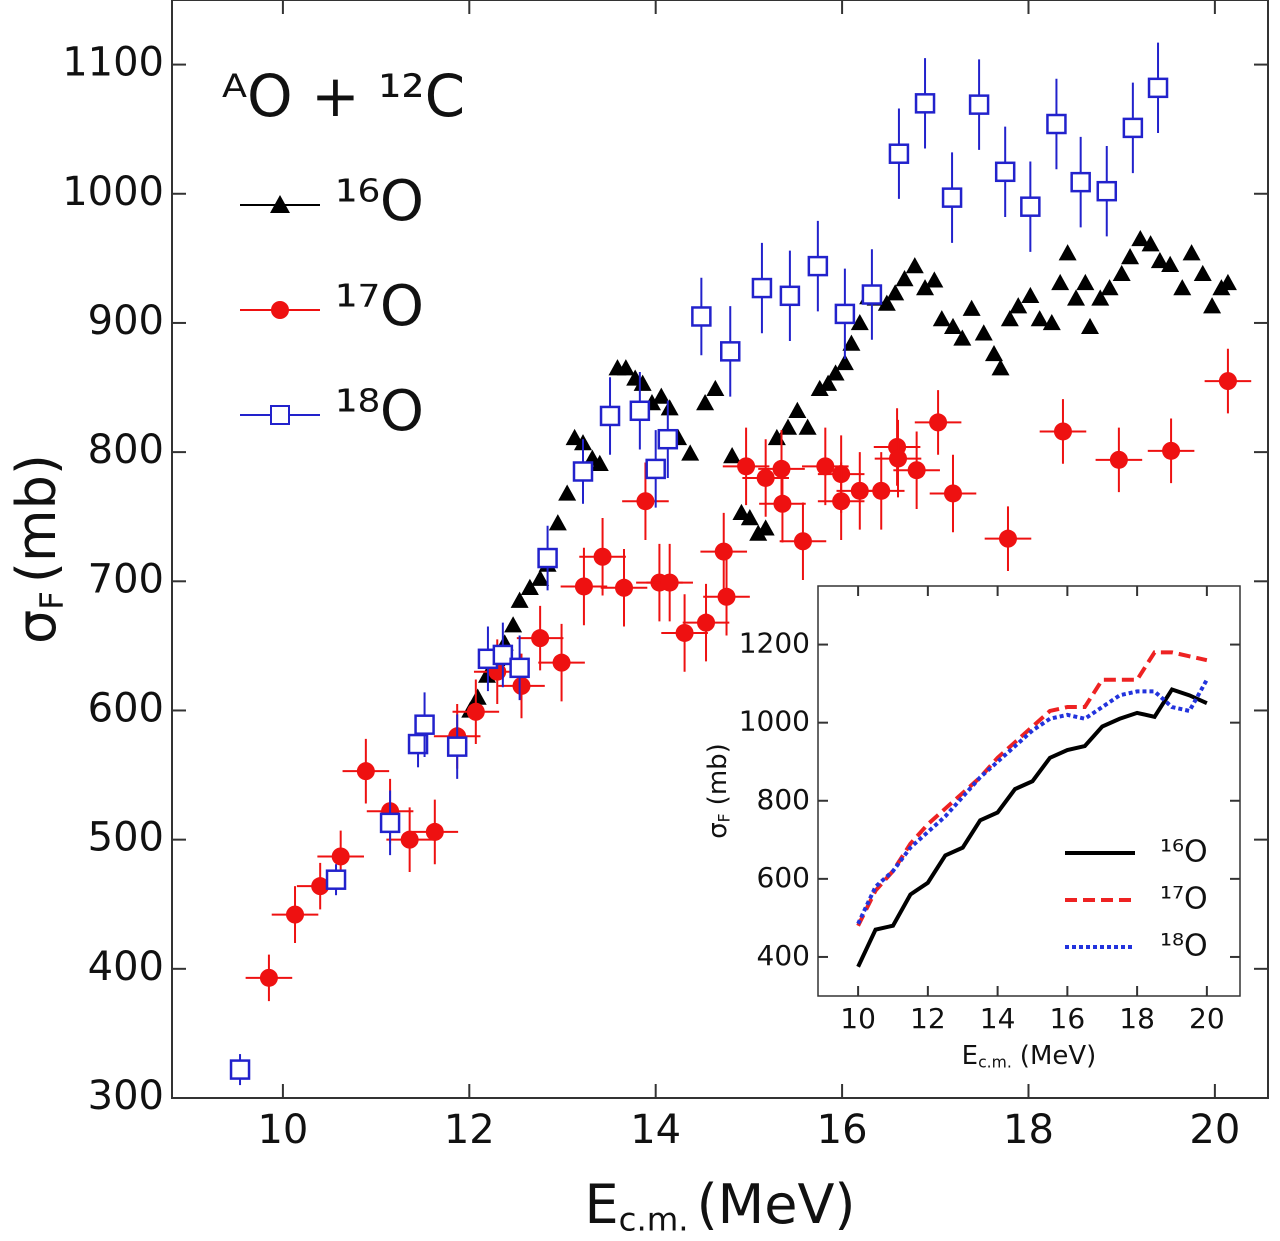 The width and height of the screenshot is (1280, 1241). What do you see at coordinates (776, 1204) in the screenshot?
I see `x-label-unit: (MeV)` at bounding box center [776, 1204].